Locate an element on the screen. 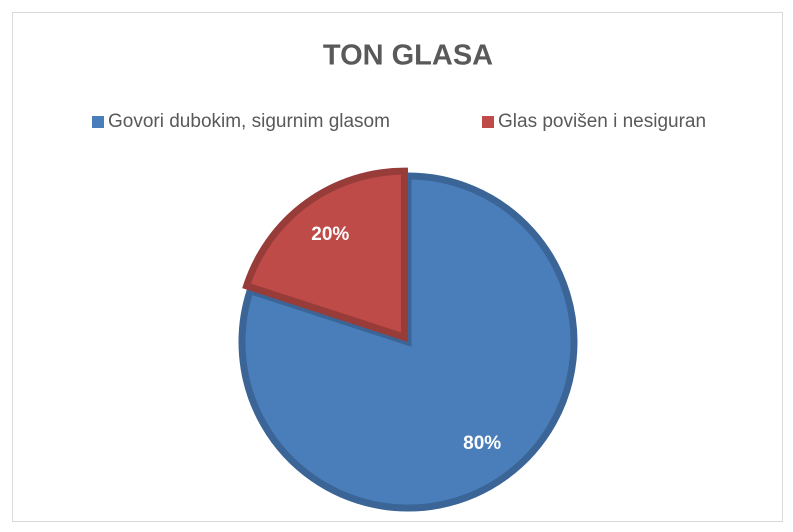 The image size is (793, 532). chart-title: TON GLASA is located at coordinates (408, 56).